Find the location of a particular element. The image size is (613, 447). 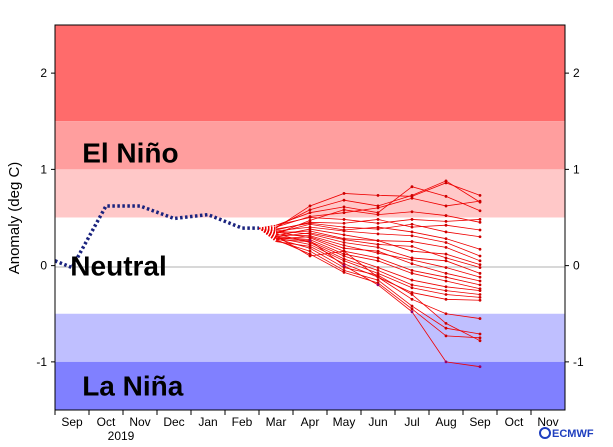

x-tick-label: Oct is located at coordinates (514, 422).